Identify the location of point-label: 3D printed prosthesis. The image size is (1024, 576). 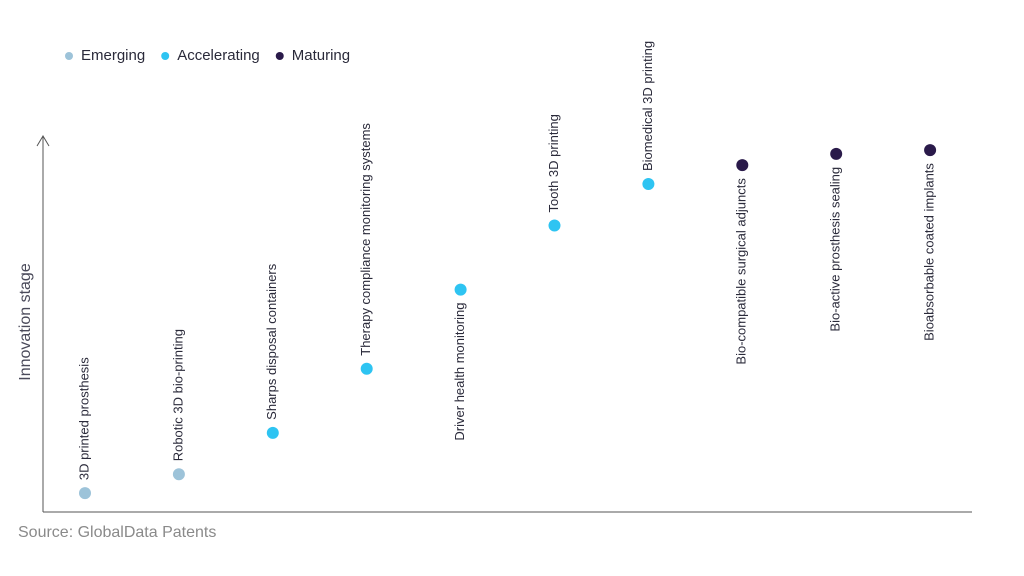
(83, 418).